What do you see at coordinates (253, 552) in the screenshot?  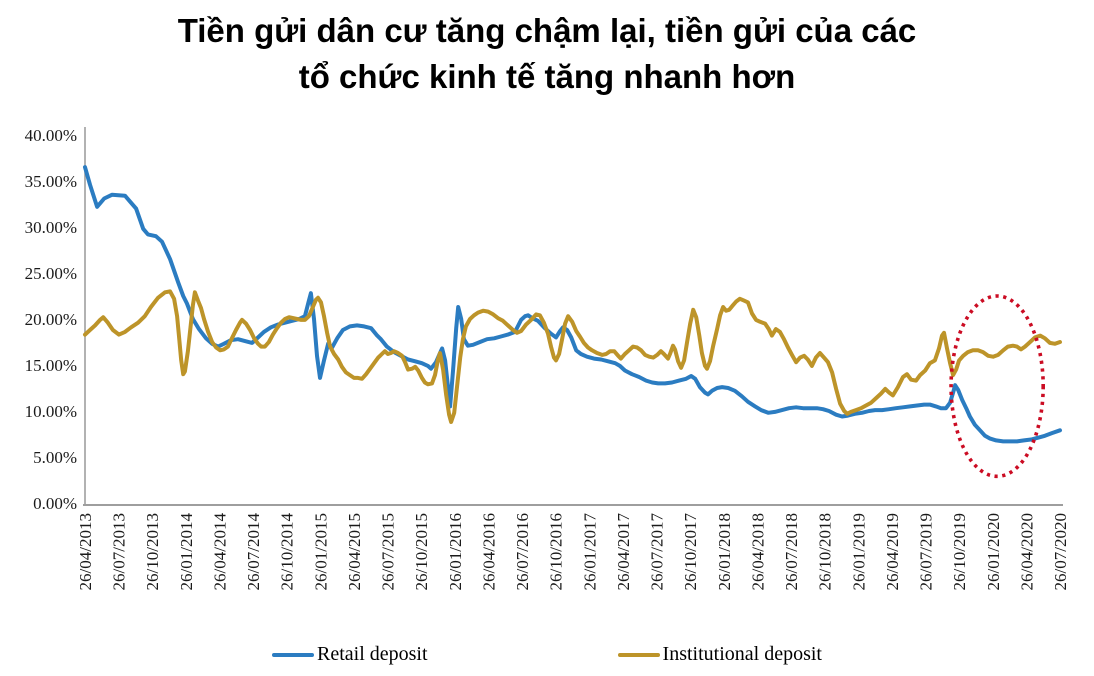 I see `x-axis-label: 26/07/2014` at bounding box center [253, 552].